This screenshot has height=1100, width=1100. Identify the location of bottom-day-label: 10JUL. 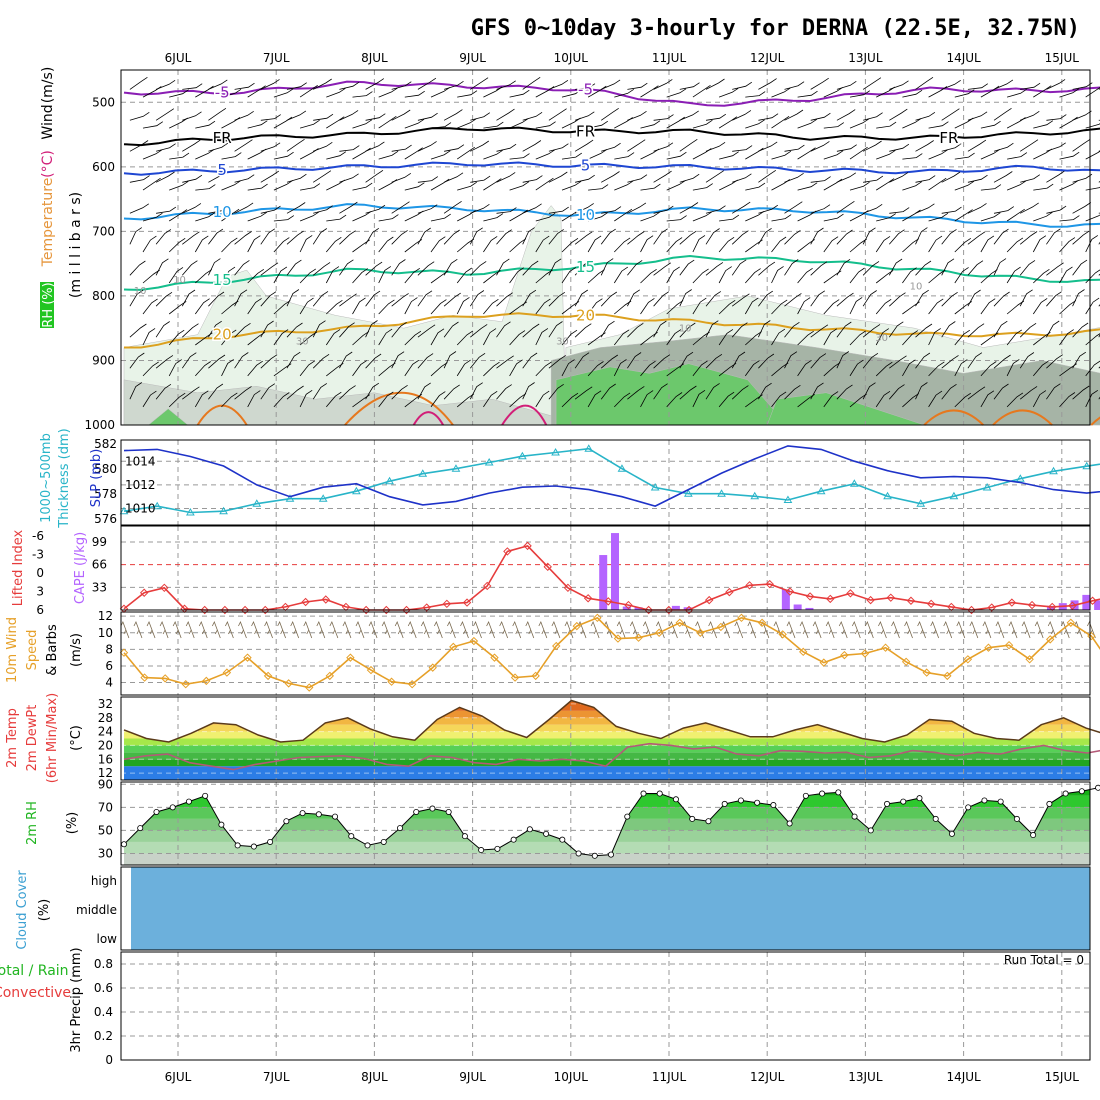
(571, 1077).